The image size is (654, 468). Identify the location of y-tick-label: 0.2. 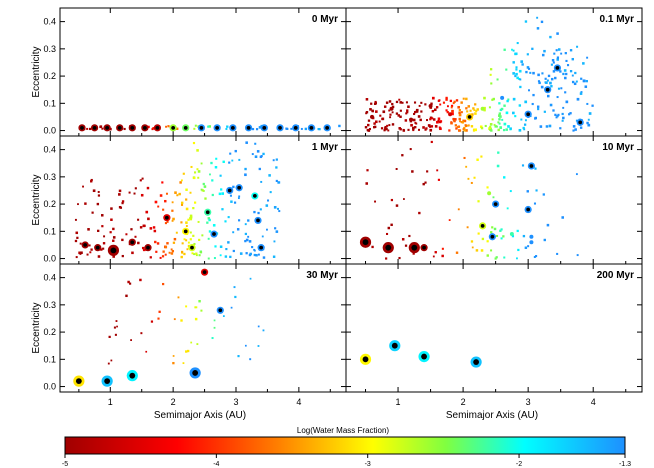
(49, 332).